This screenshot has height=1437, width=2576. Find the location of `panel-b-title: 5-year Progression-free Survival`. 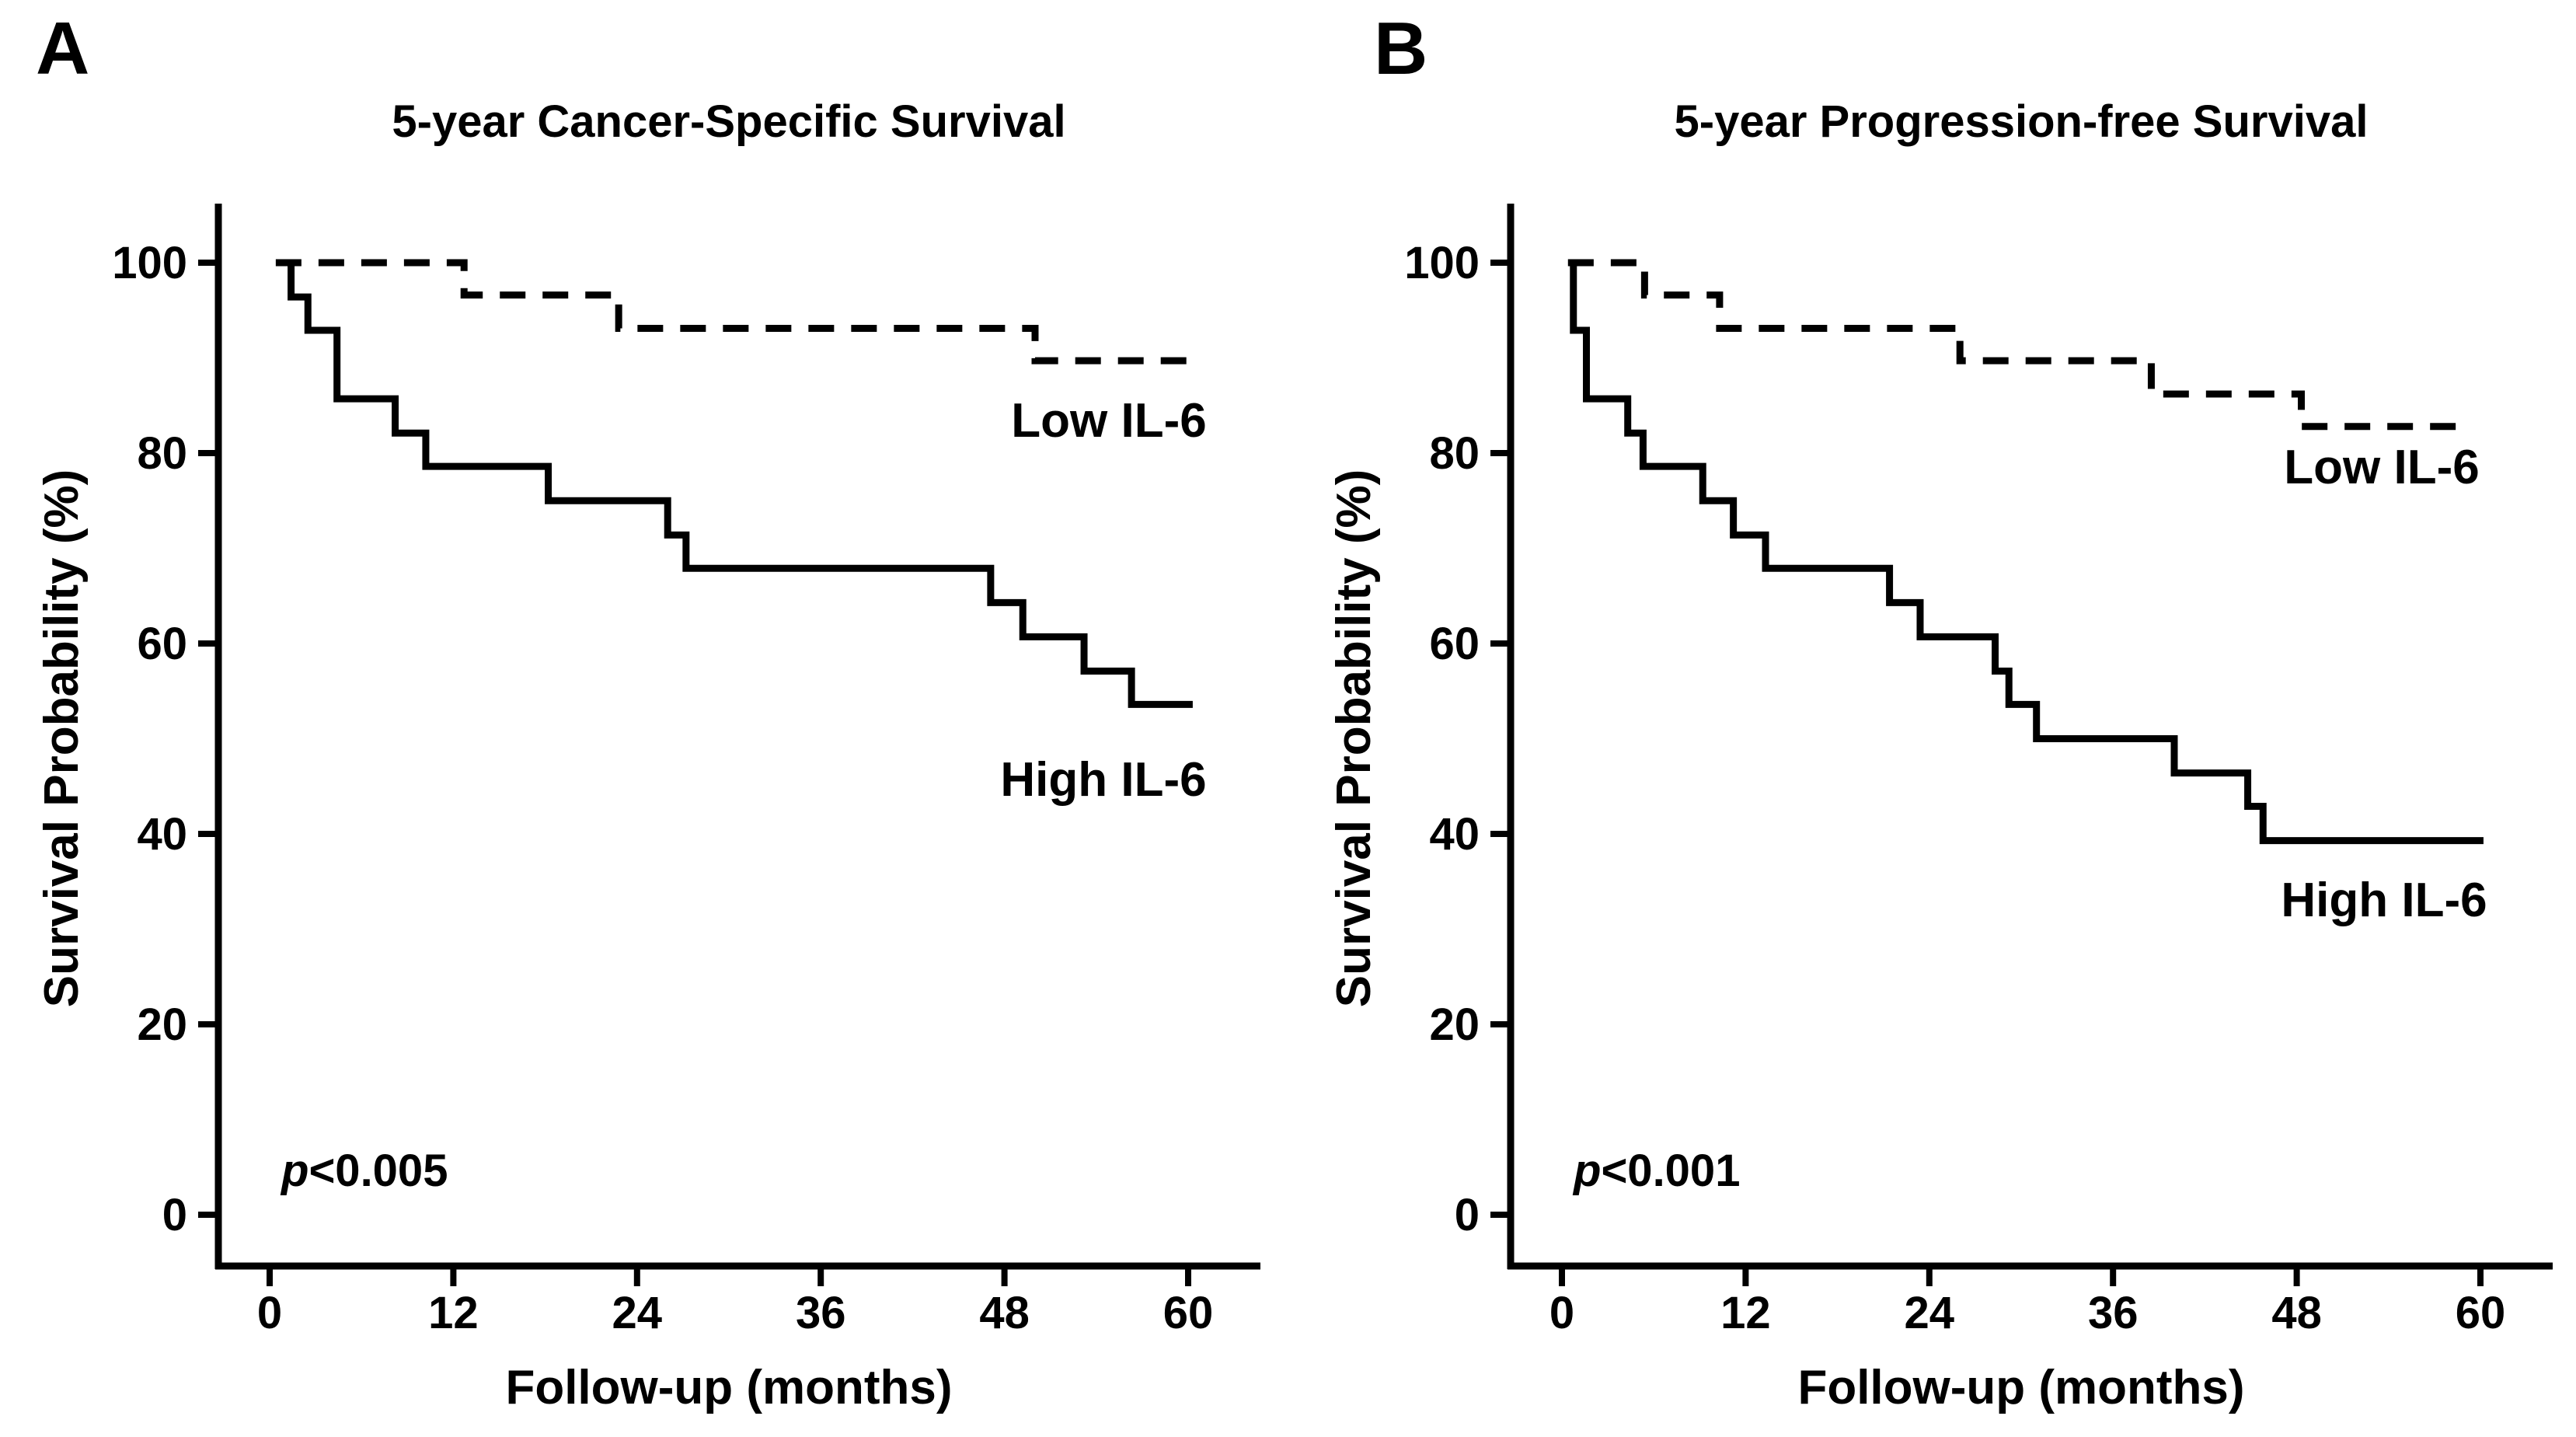

panel-b-title: 5-year Progression-free Survival is located at coordinates (2022, 121).